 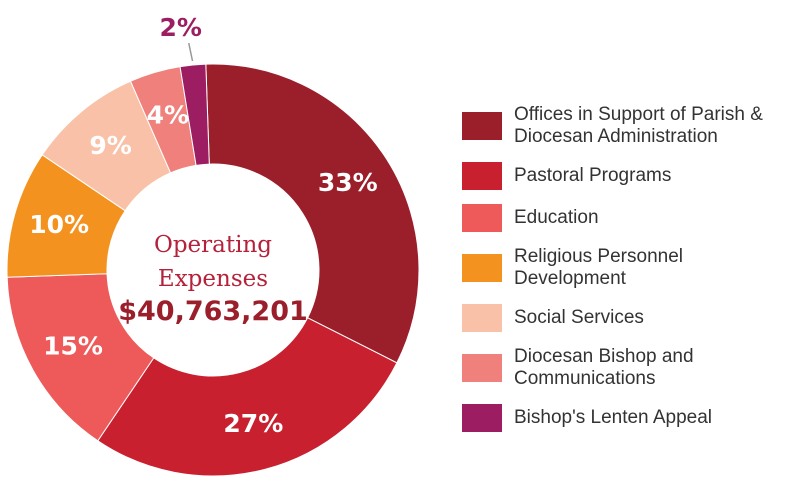 I want to click on leader-line, so click(x=191, y=52).